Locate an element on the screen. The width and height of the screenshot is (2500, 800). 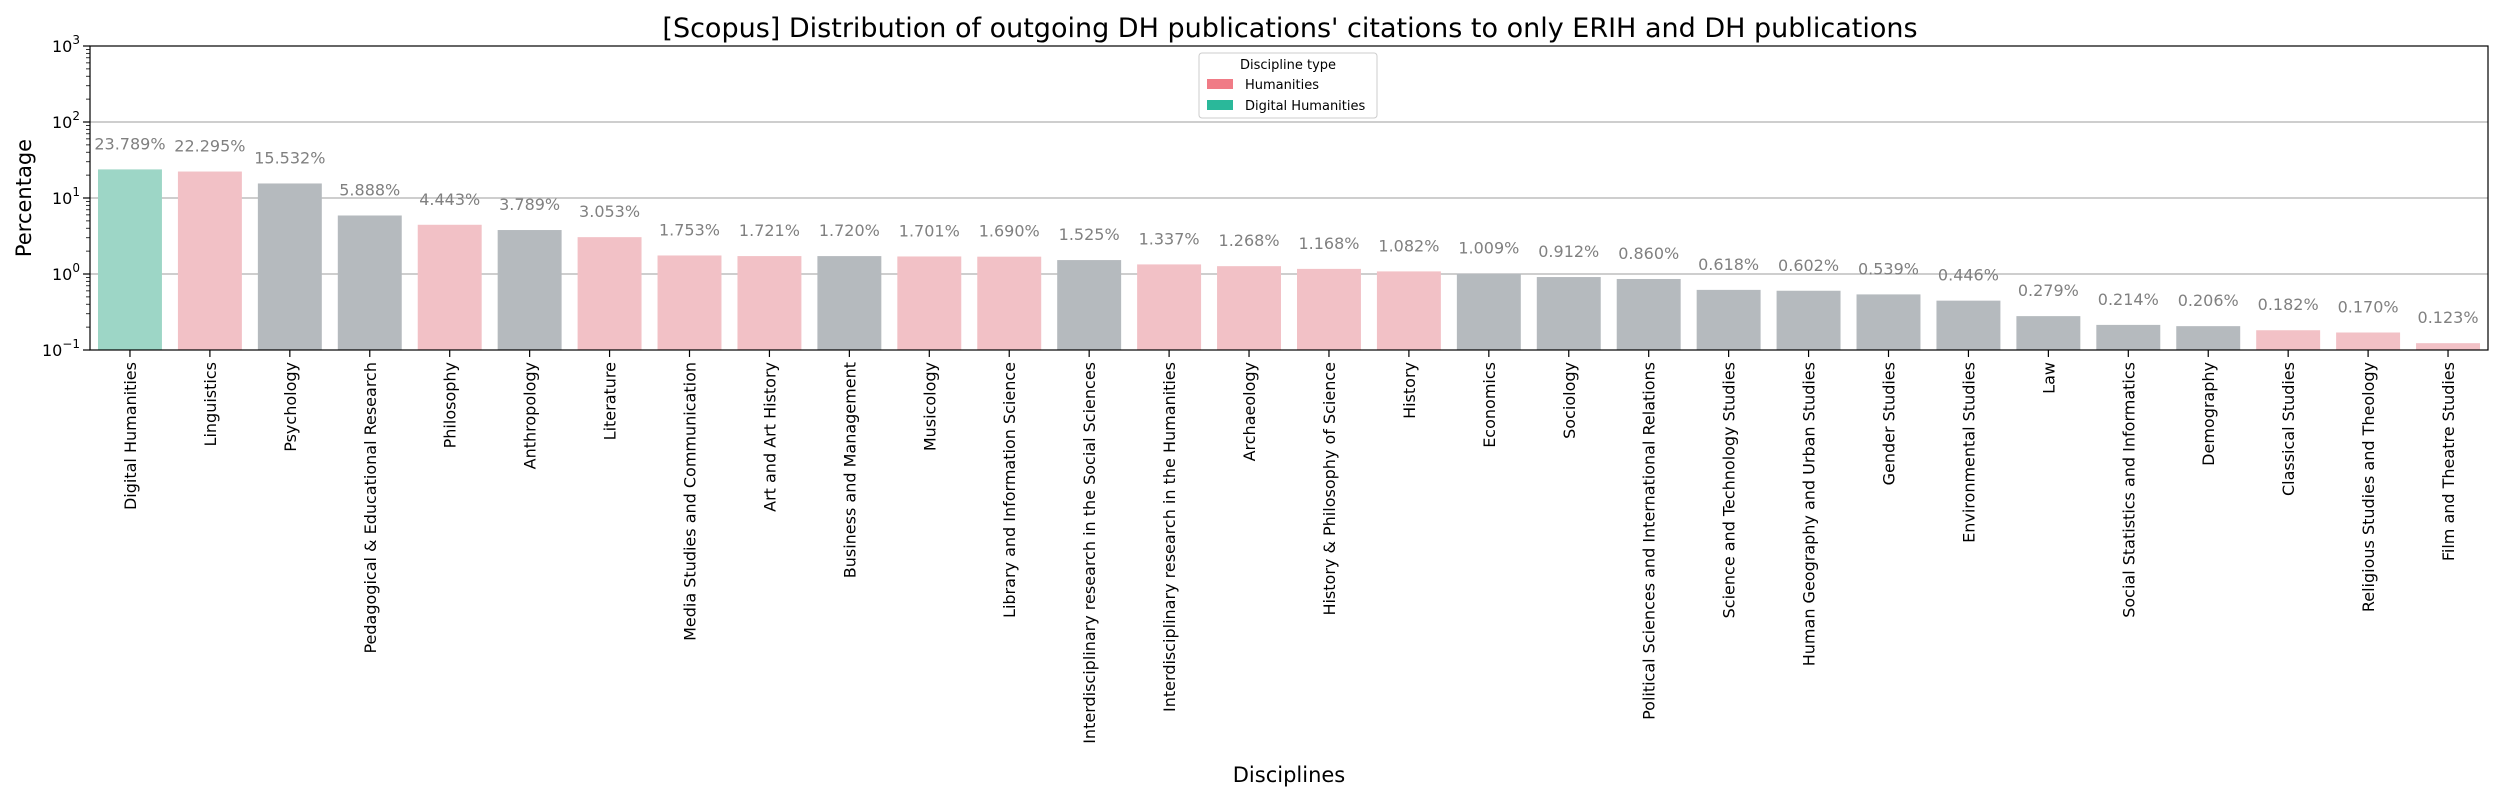
bar-business-and-management is located at coordinates (849, 303).